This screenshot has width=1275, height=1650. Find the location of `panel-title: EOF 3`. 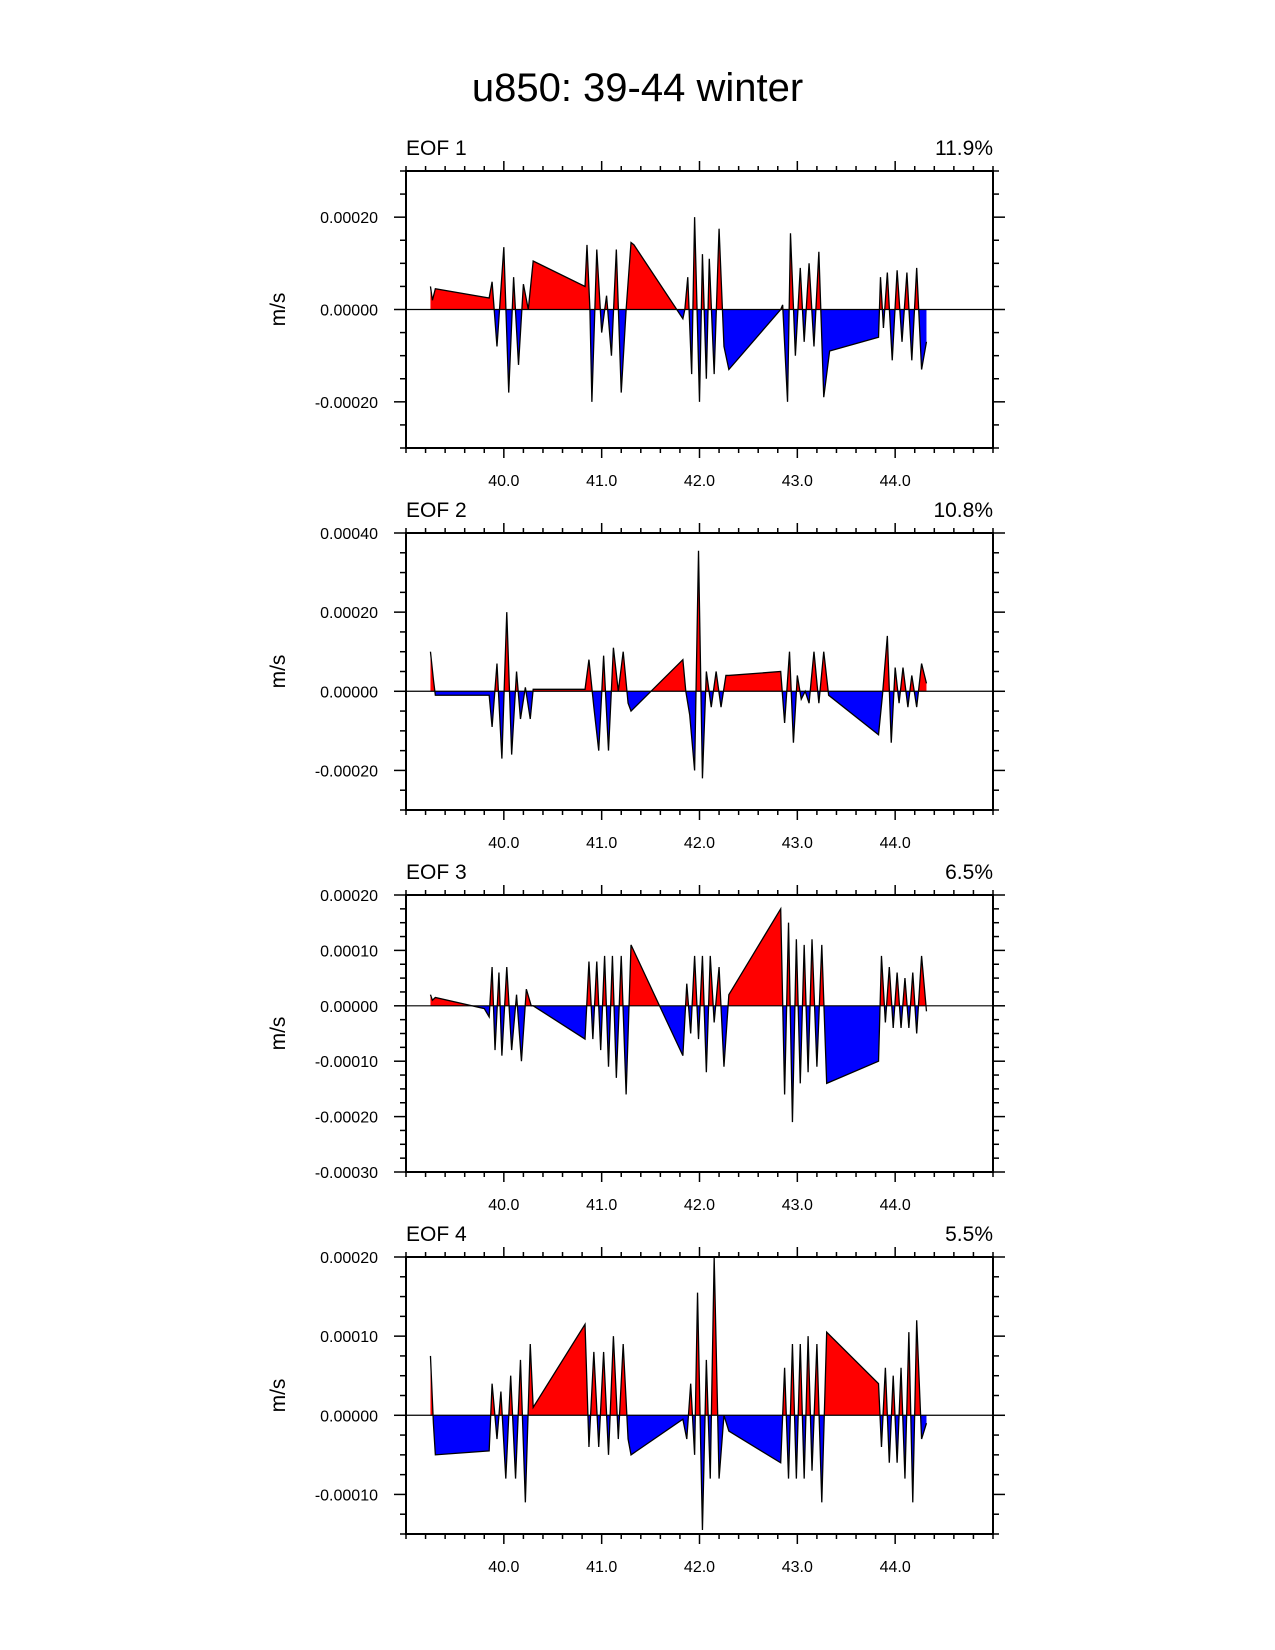

panel-title: EOF 3 is located at coordinates (436, 872).